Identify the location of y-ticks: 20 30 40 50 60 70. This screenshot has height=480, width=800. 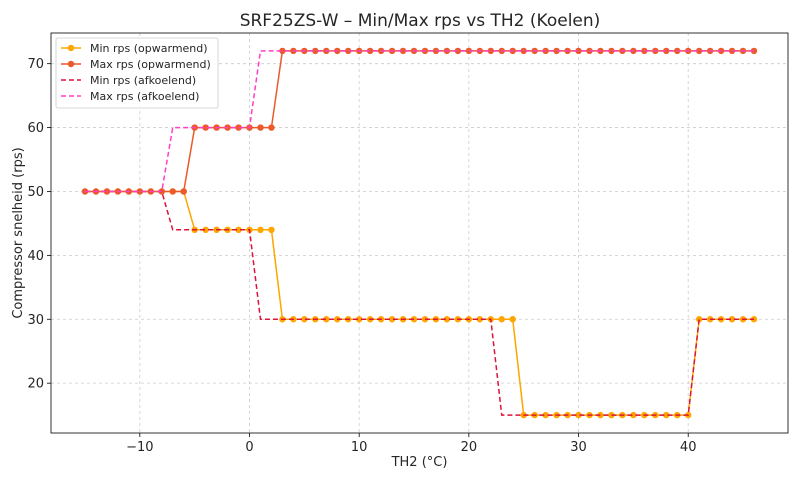
(39, 224).